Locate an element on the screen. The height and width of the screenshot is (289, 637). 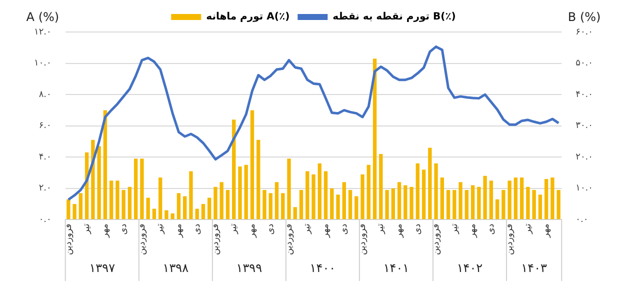
y-tick-label: ۲.۰ is located at coordinates (45, 189).